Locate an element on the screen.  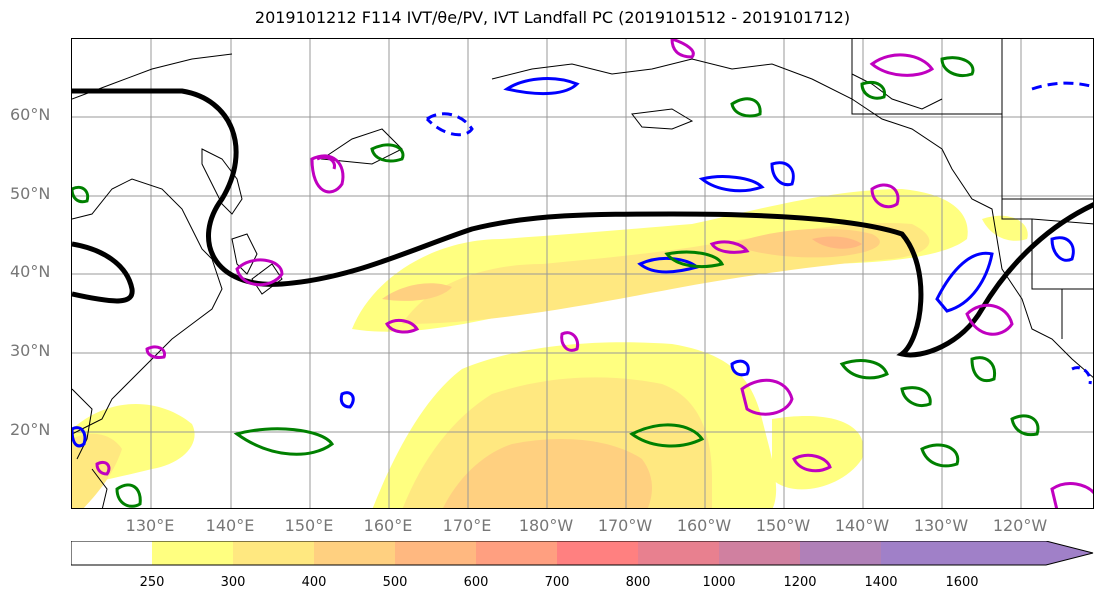
colorbar-segment-below is located at coordinates (111, 553).